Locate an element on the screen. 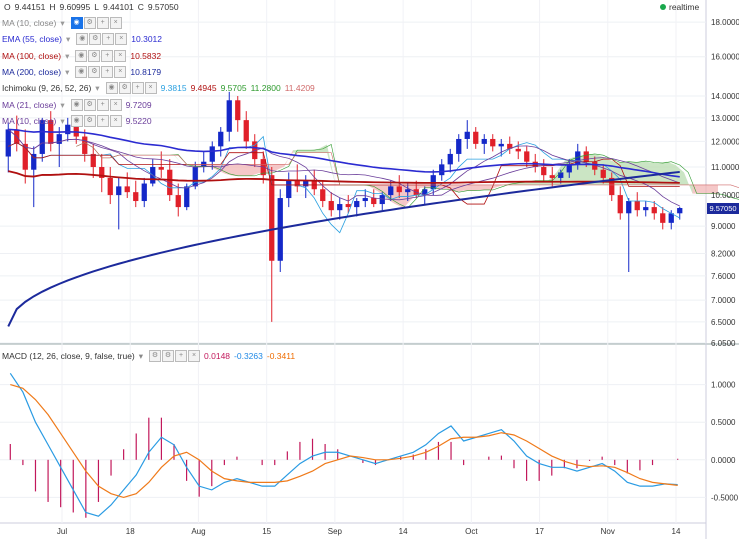 This screenshot has width=739, height=539. x-tick-label: Sep is located at coordinates (335, 531).